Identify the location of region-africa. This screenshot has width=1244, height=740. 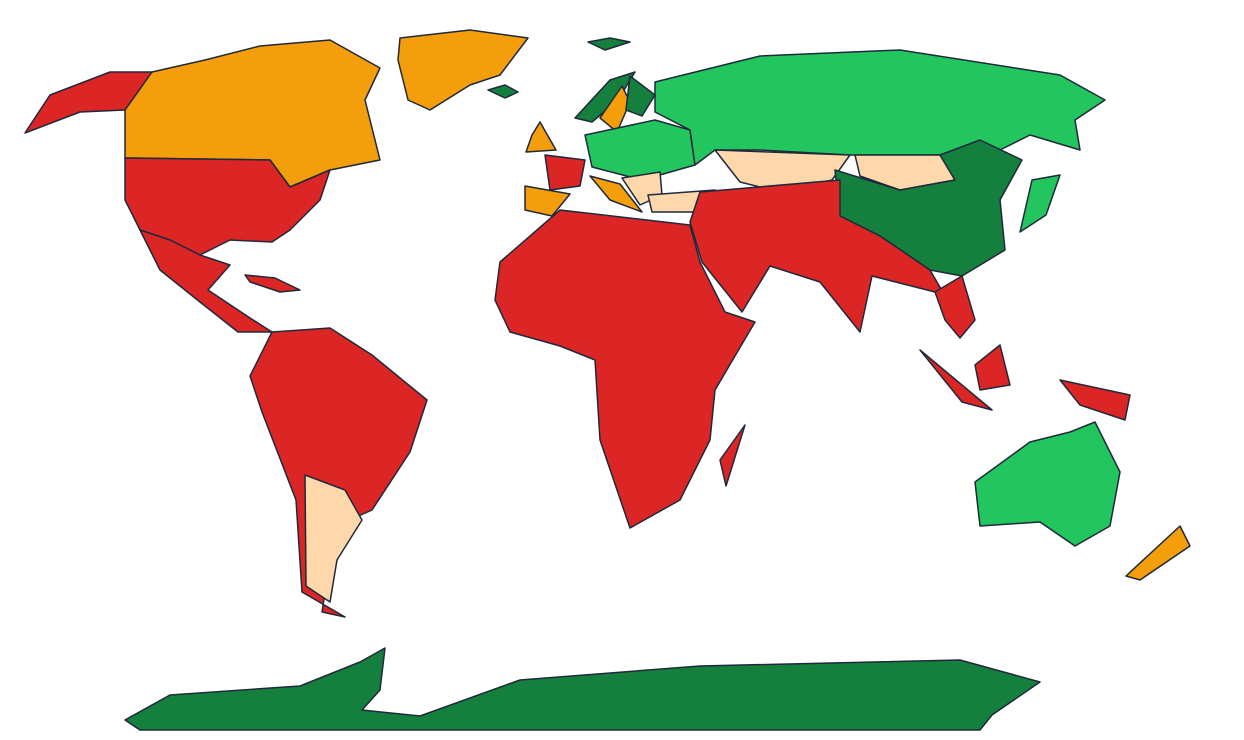
(625, 369).